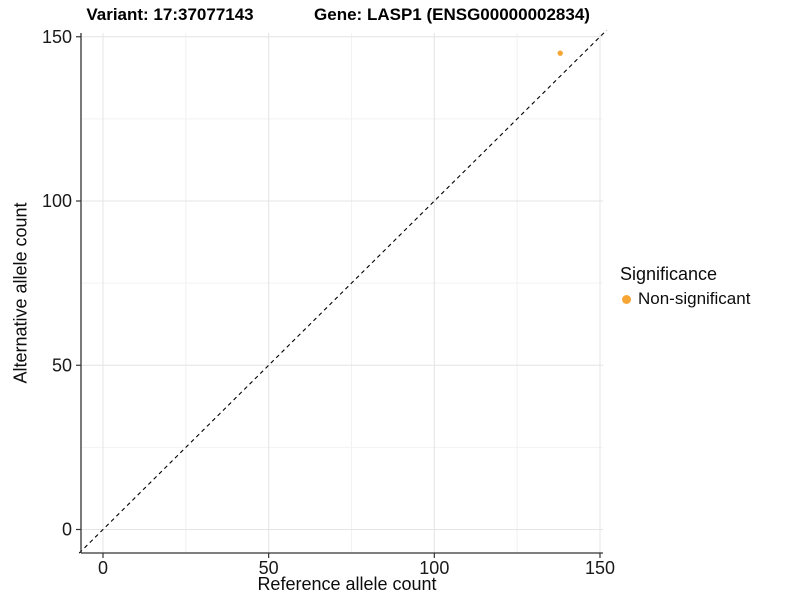  What do you see at coordinates (685, 286) in the screenshot?
I see `legend: Significance Non-significant` at bounding box center [685, 286].